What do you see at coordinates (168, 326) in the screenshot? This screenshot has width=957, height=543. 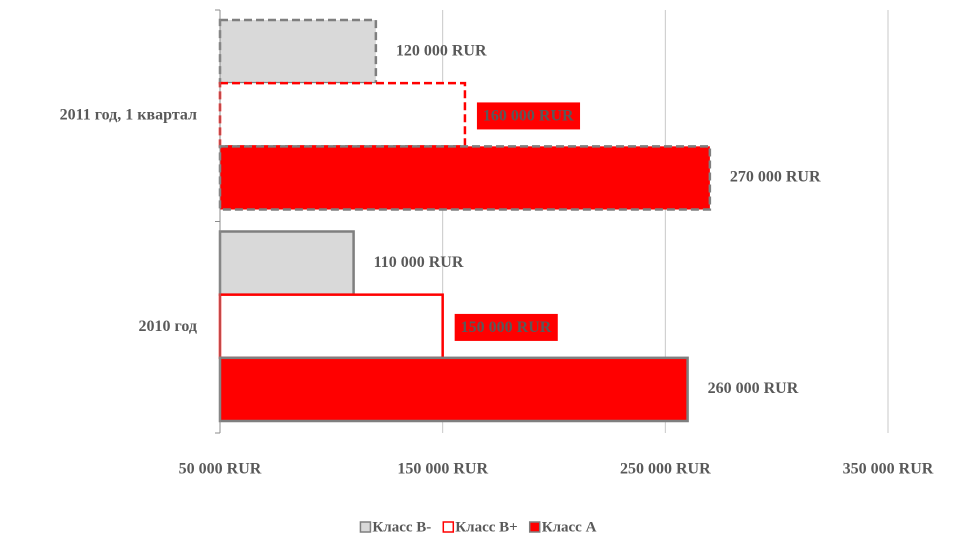 I see `category-label: 2010 год` at bounding box center [168, 326].